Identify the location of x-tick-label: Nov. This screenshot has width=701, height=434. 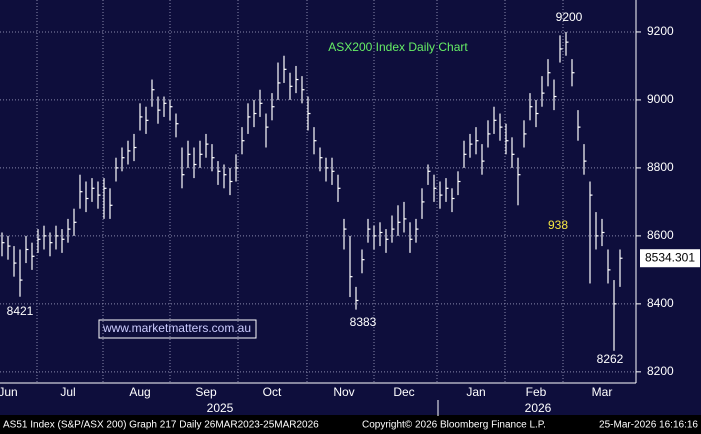
(343, 392).